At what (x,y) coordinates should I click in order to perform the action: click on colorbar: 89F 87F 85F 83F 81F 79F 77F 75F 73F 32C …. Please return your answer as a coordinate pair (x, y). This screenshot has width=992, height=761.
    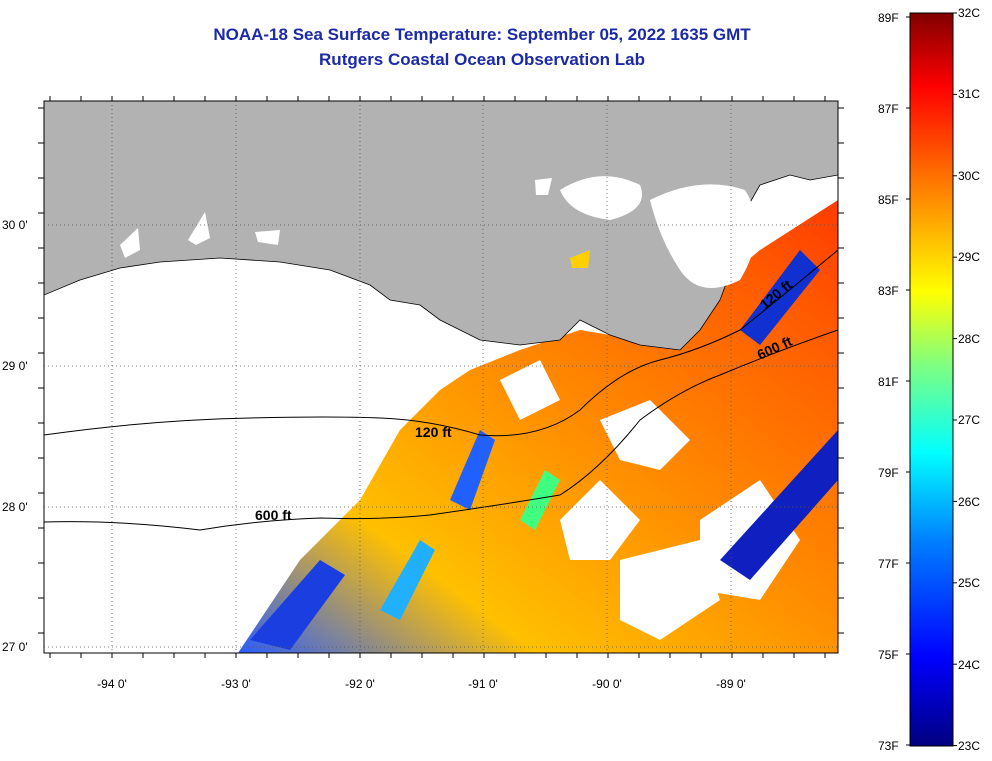
    Looking at the image, I should click on (929, 379).